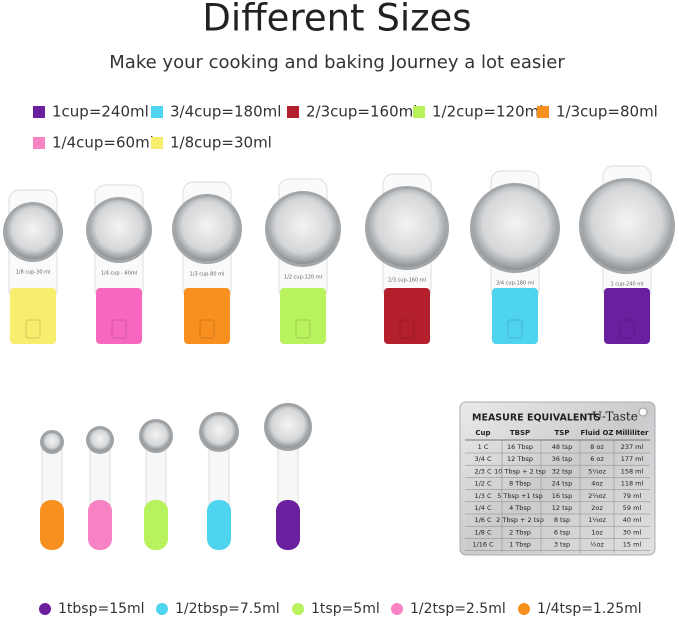 This screenshot has height=618, width=679. Describe the element at coordinates (361, 112) in the screenshot. I see `legend-label: 2/3cup=160ml` at that location.